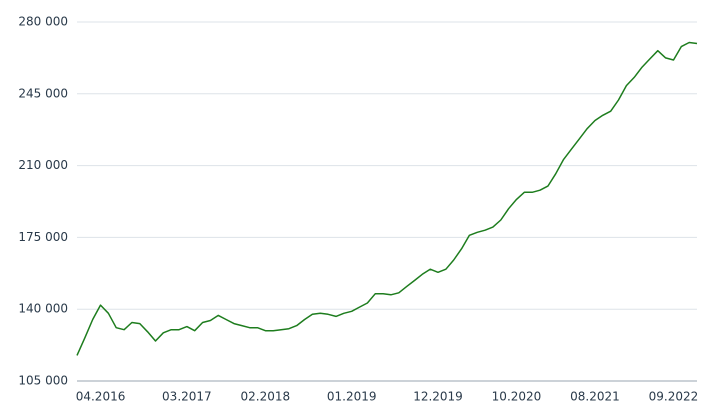  What do you see at coordinates (595, 397) in the screenshot?
I see `x-tick-label: 08.2021` at bounding box center [595, 397].